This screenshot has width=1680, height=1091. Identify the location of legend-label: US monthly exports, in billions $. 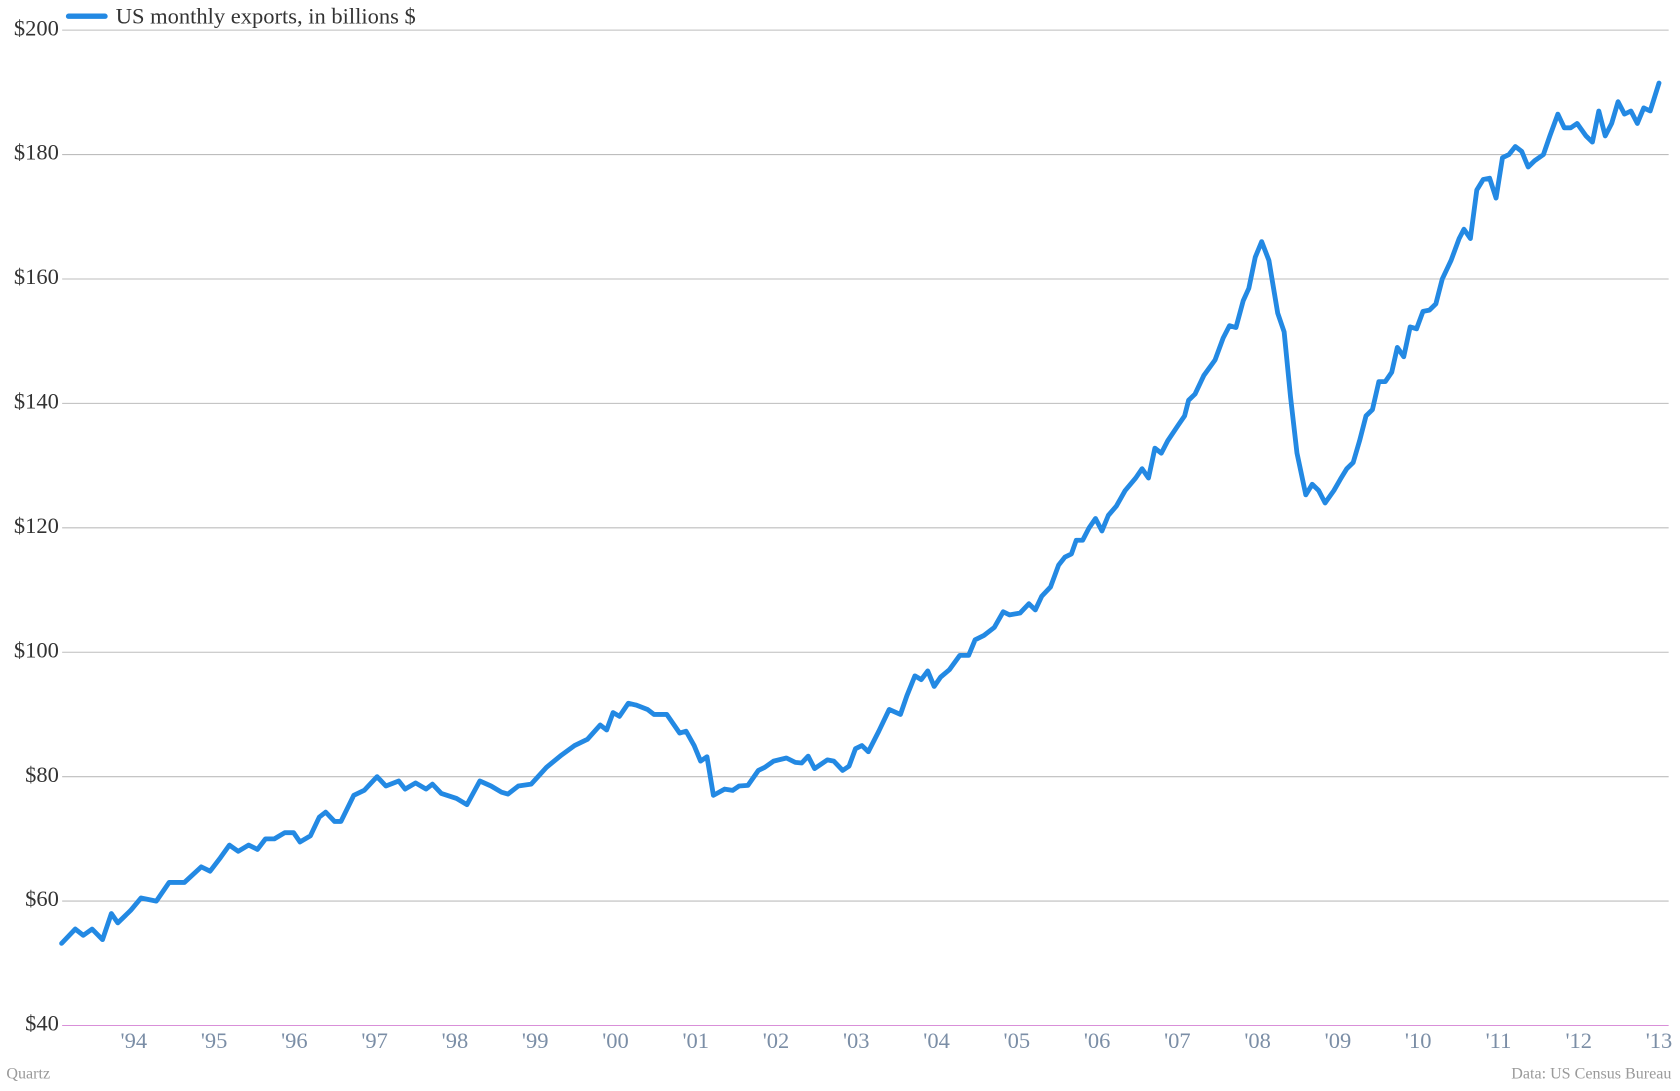
(266, 16).